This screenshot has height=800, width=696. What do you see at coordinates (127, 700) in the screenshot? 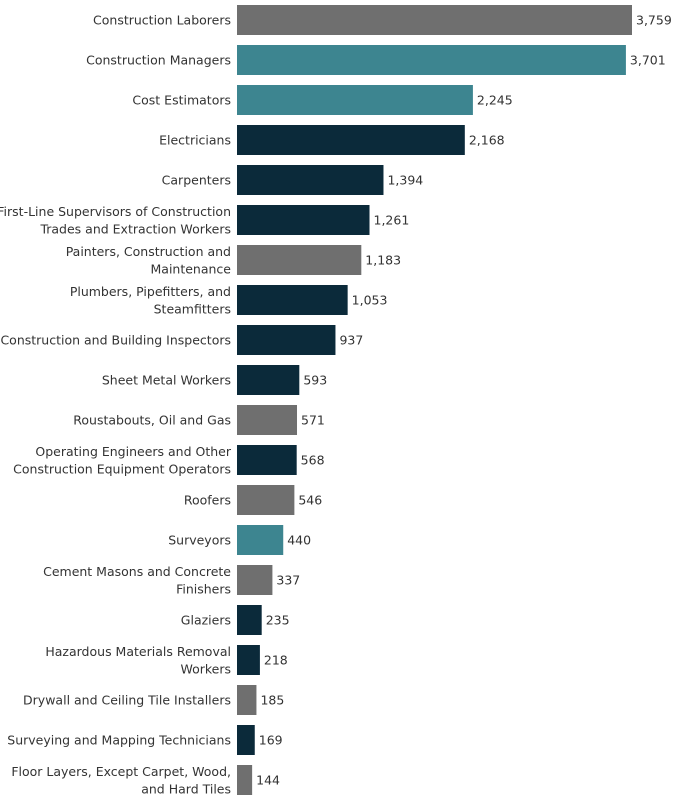
I see `category-label-17: Drywall and Ceiling Tile Installers` at bounding box center [127, 700].